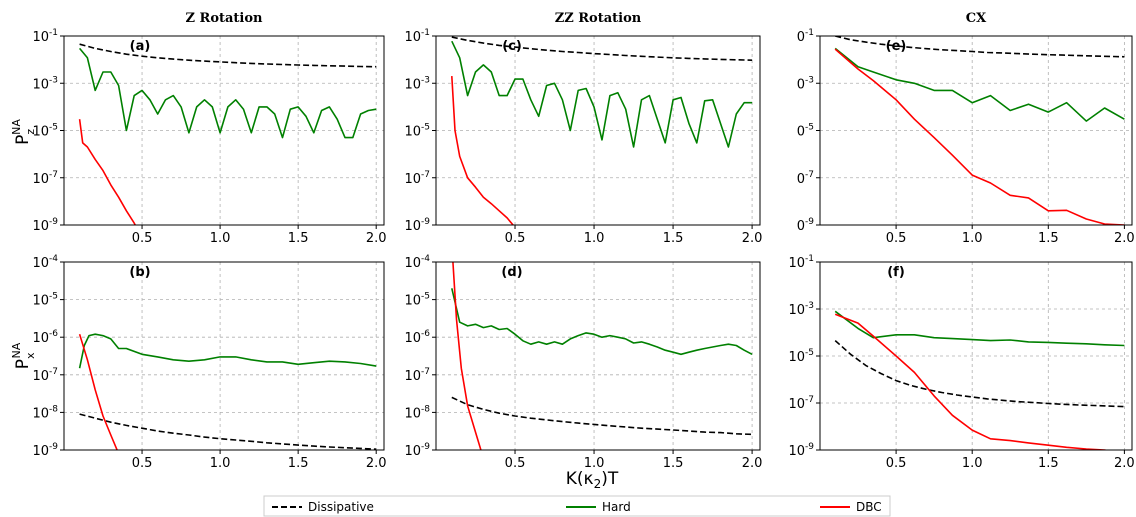 Image resolution: width=1136 pixels, height=517 pixels. Describe the element at coordinates (896, 46) in the screenshot. I see `panel-label: (e)` at that location.